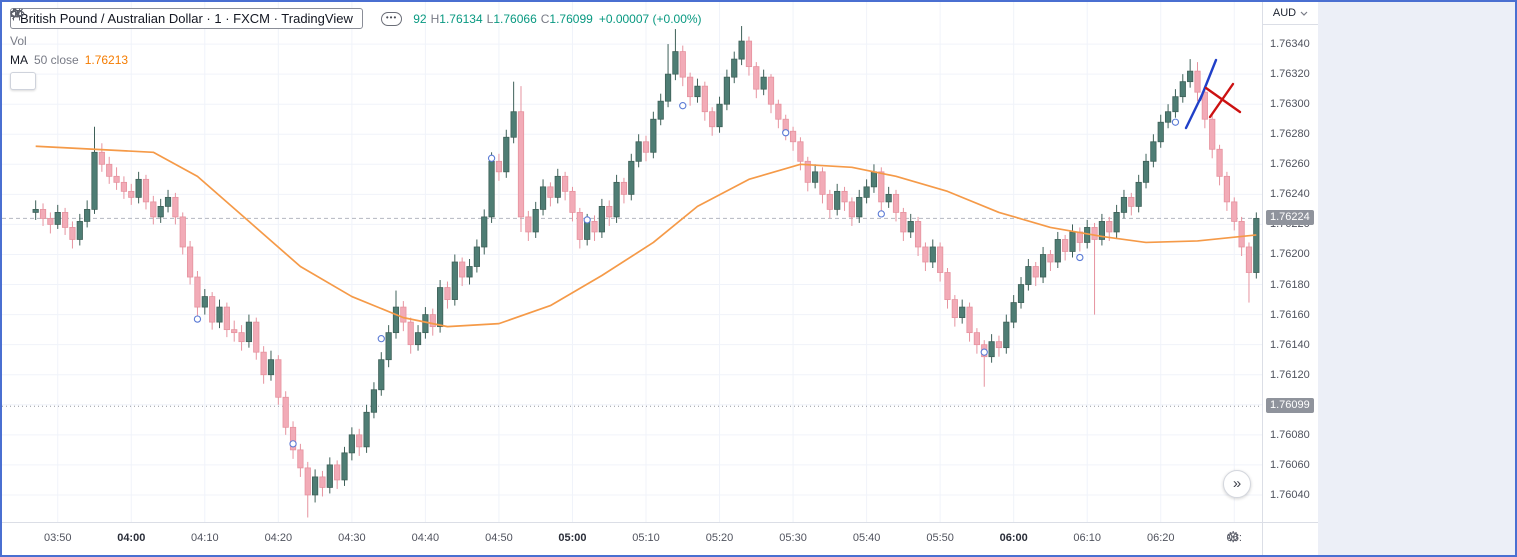 This screenshot has height=557, width=1517. I want to click on low-label: L, so click(490, 18).